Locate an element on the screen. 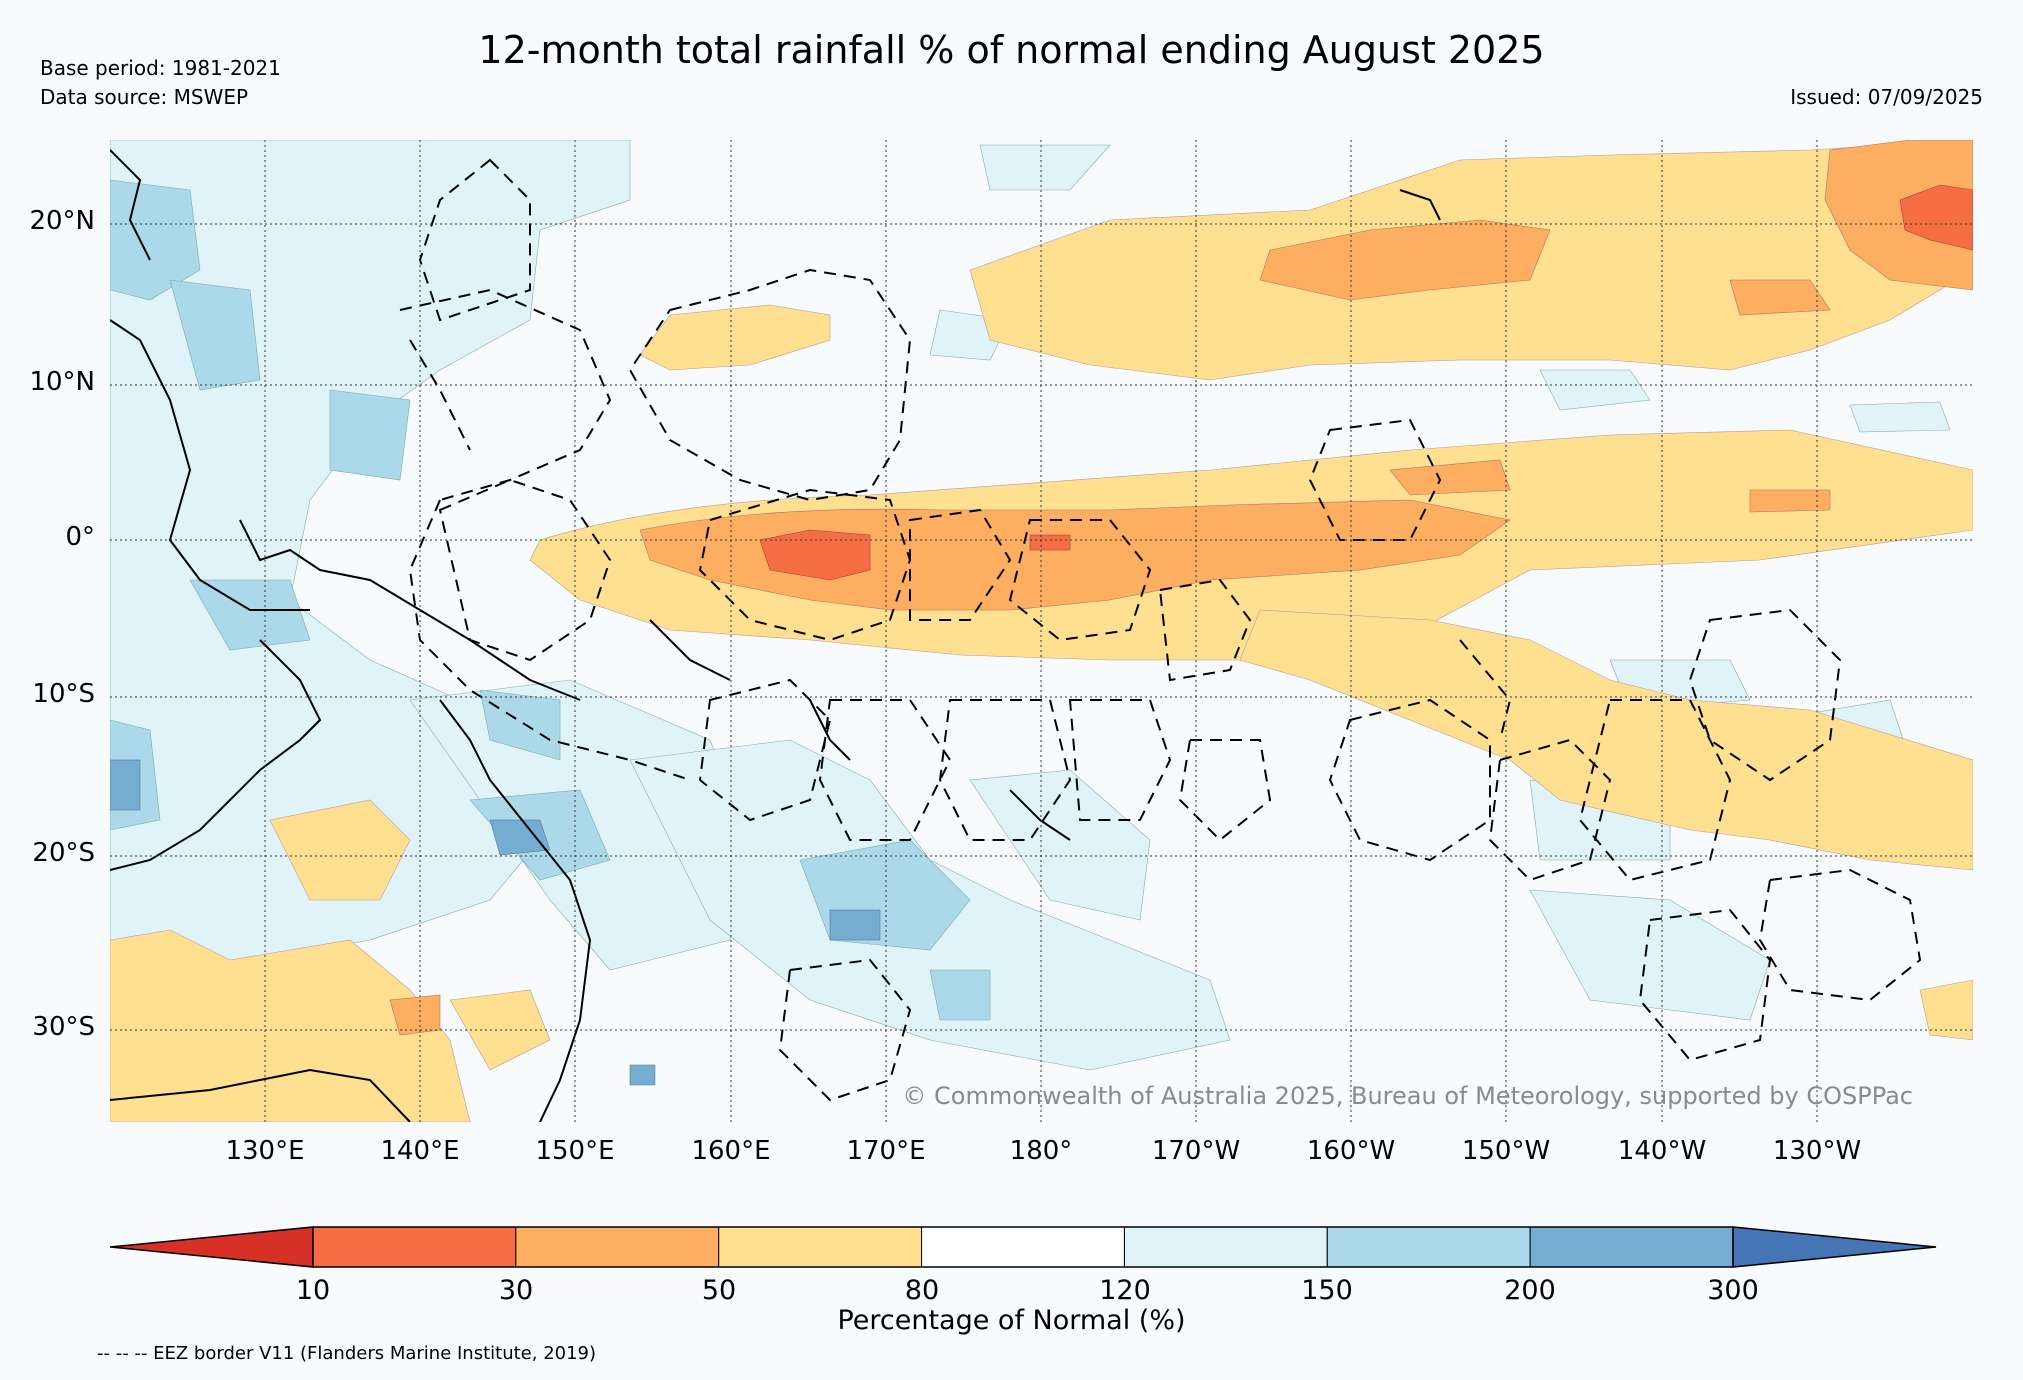 This screenshot has width=2023, height=1380. lon-label-130e: 130°E is located at coordinates (265, 1151).